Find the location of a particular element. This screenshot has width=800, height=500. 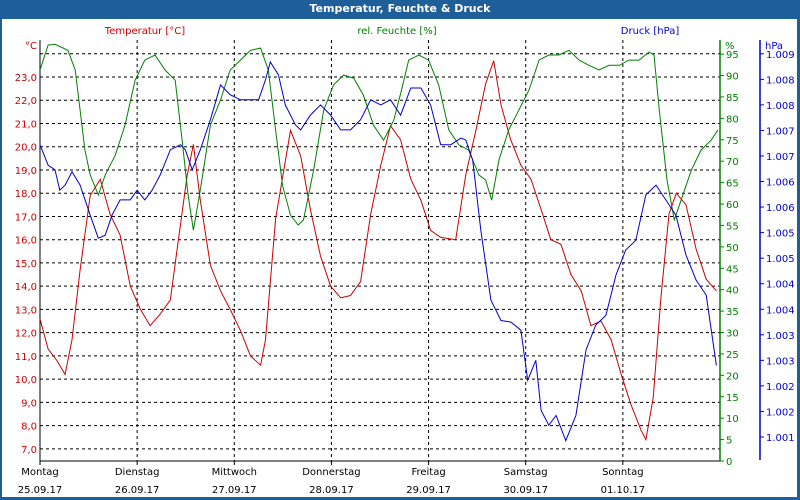

humidity-tick-label: 20 is located at coordinates (732, 376).